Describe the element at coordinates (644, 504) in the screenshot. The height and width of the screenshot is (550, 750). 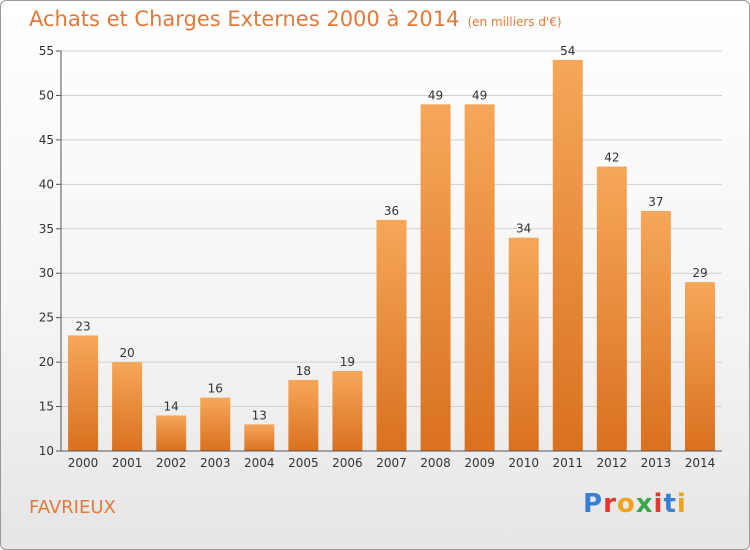
I see `logo-letter: x` at that location.